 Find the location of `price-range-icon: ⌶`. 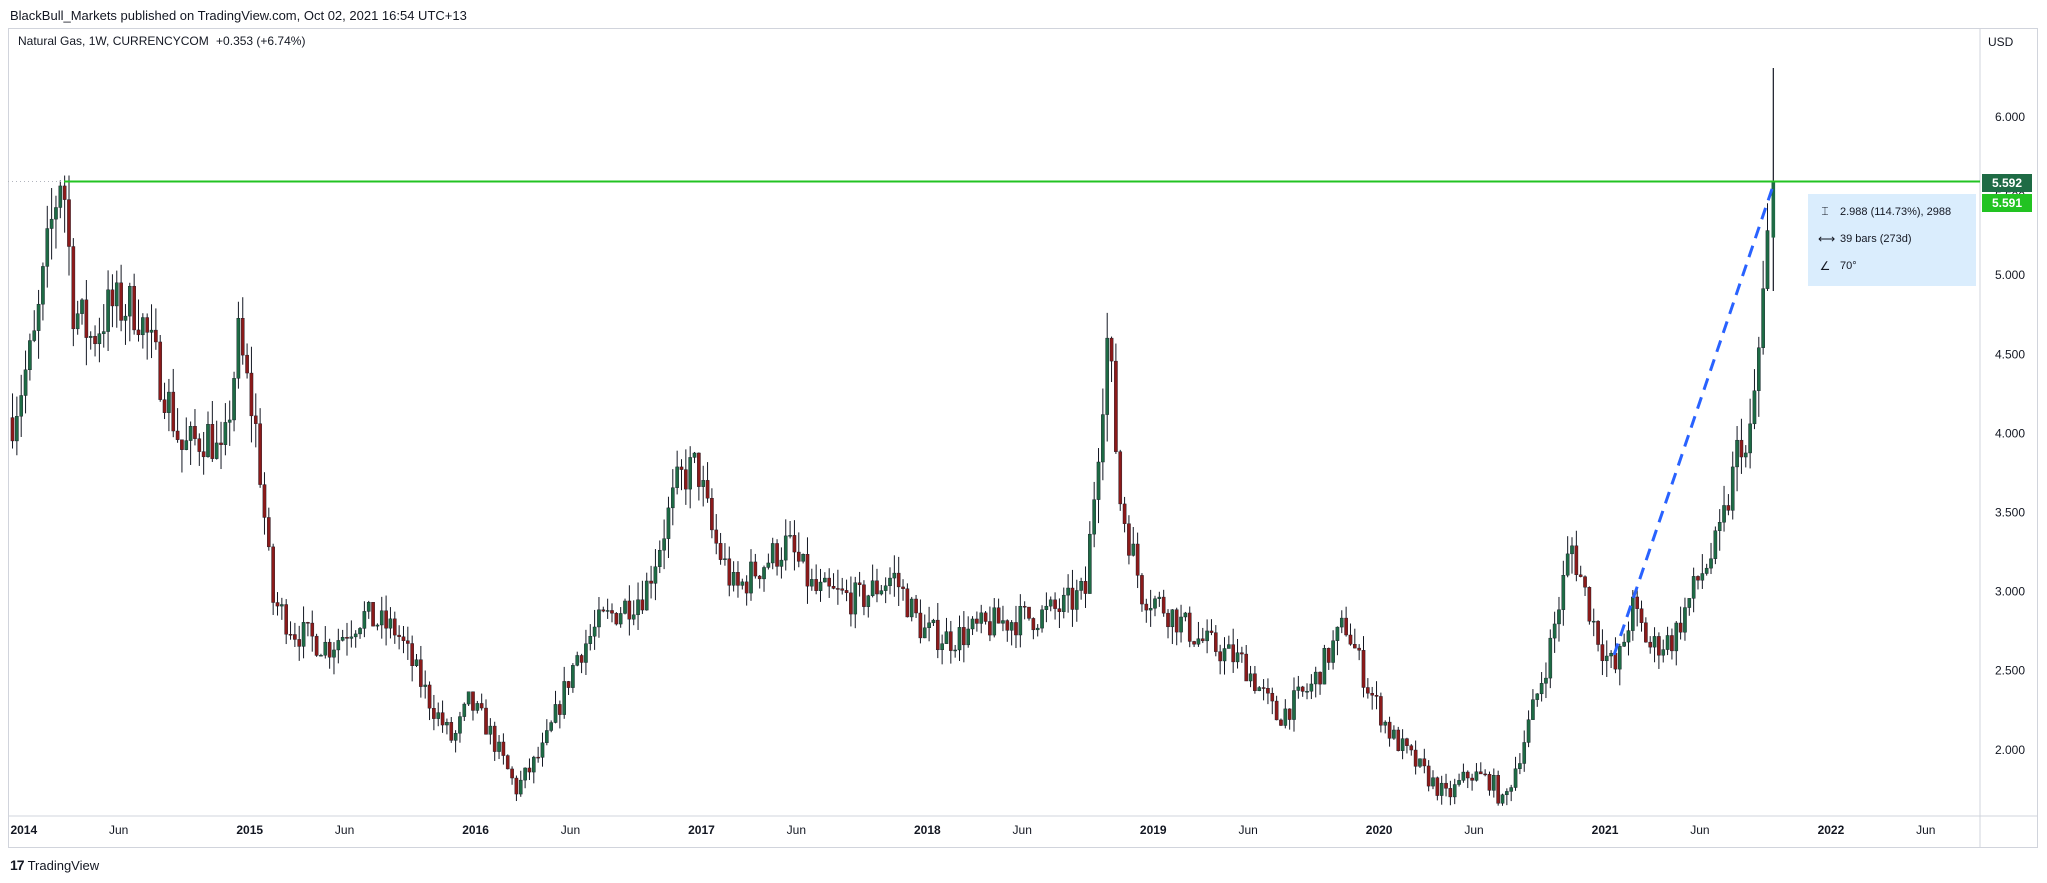

price-range-icon: ⌶ is located at coordinates (1825, 211).